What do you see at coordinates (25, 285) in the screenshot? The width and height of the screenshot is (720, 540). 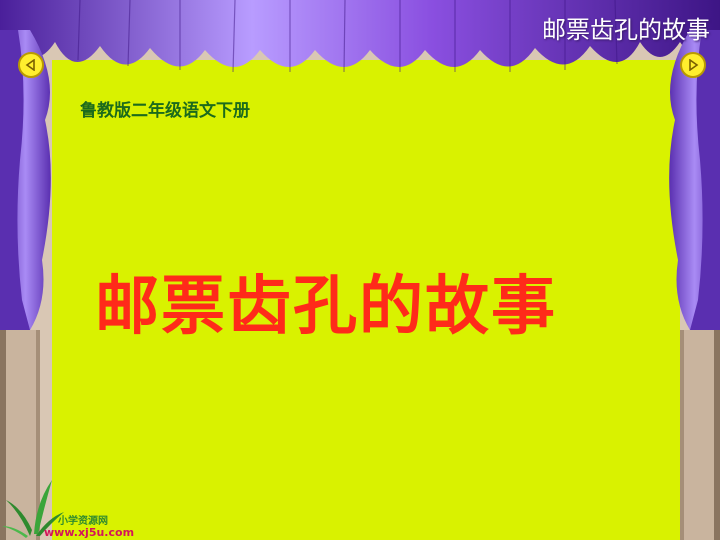 I see `left-curtain` at bounding box center [25, 285].